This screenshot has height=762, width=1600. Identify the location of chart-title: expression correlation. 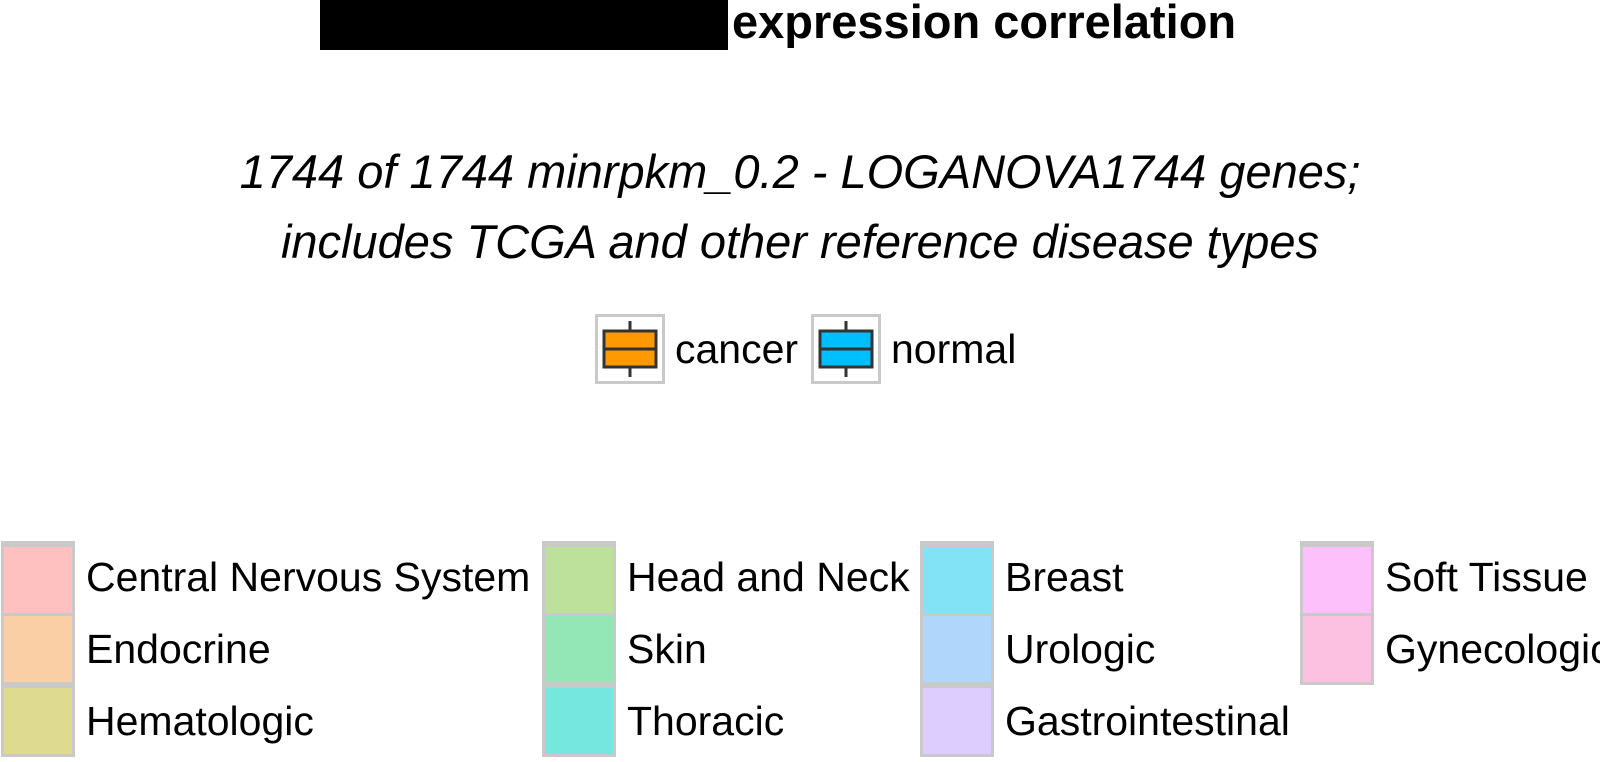
(800, 28).